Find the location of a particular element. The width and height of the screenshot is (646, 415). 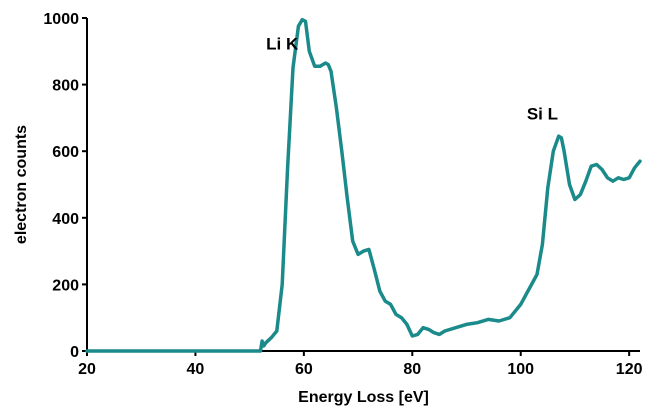

y-tick-label: 1000 is located at coordinates (61, 19).